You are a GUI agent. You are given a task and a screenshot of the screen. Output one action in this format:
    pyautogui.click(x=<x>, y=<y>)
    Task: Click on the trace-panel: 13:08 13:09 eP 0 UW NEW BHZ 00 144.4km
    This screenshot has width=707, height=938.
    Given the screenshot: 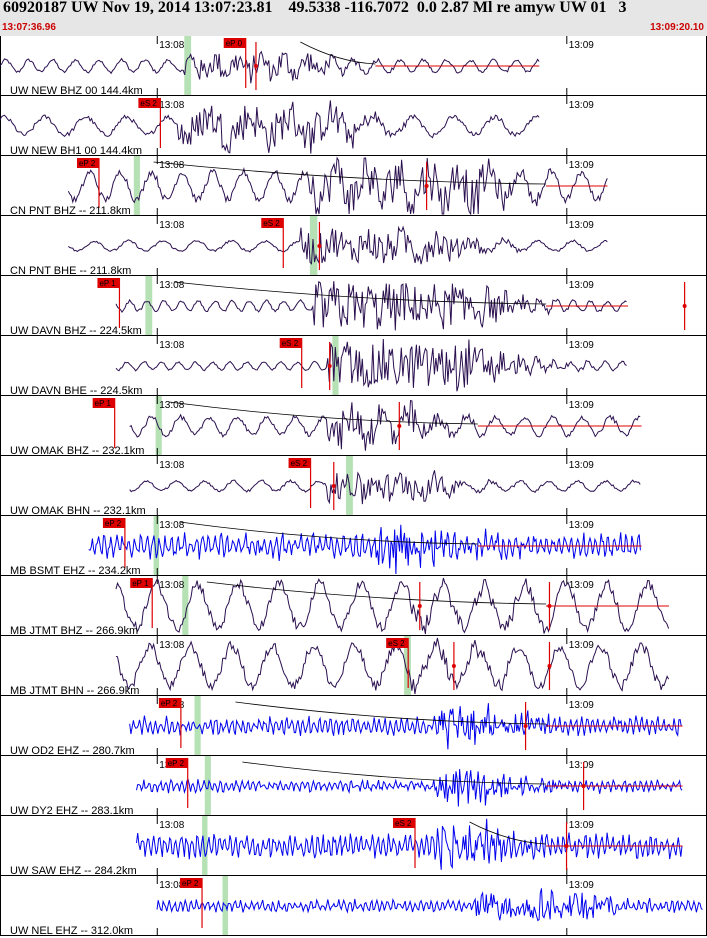 What is the action you would take?
    pyautogui.click(x=353, y=66)
    